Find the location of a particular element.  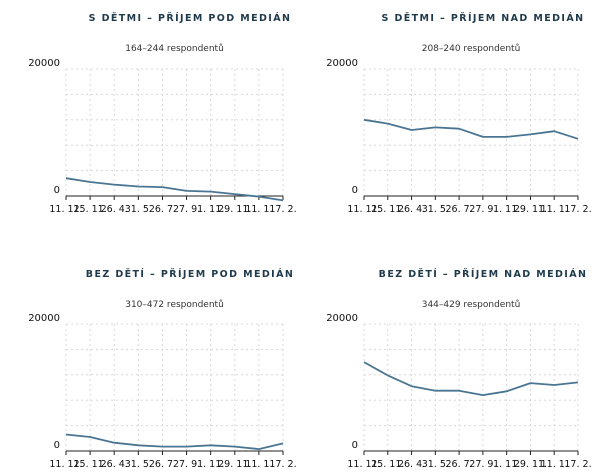

panel-title: BEZ DĚTÍ – PŘÍJEM POD MEDIÁN is located at coordinates (190, 274).